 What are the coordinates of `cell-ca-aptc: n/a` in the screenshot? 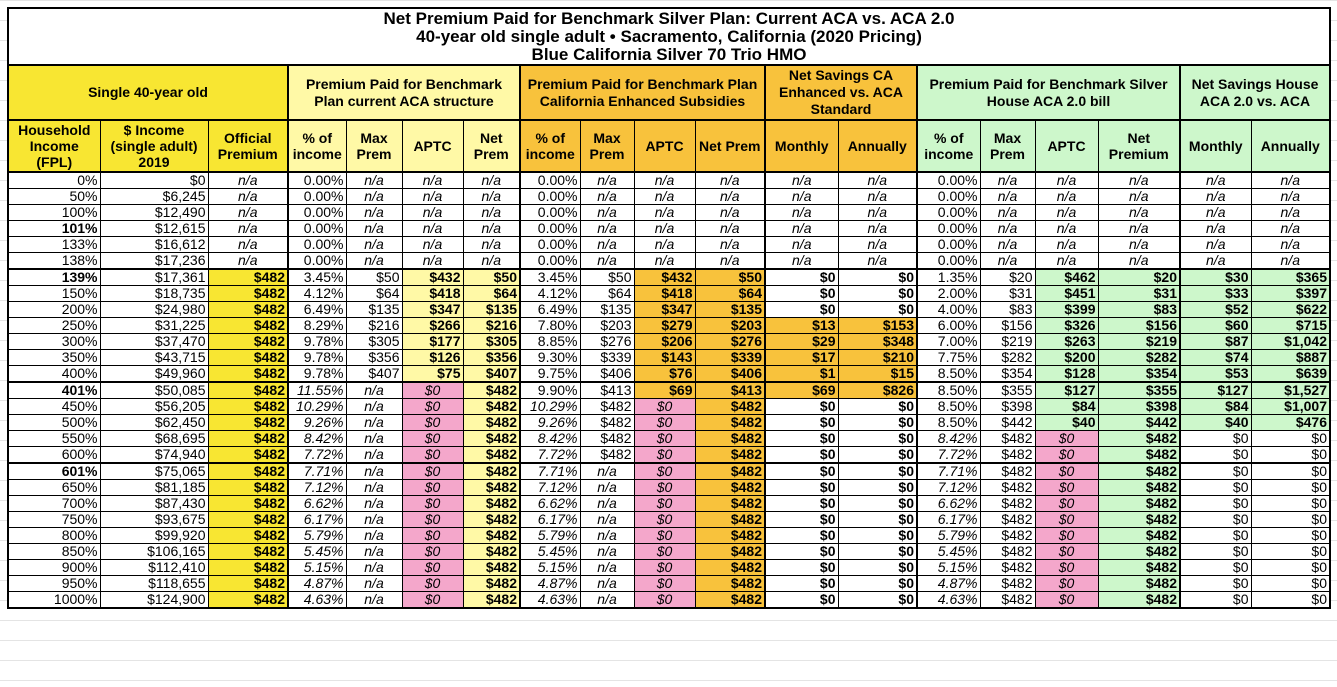 It's located at (664, 196).